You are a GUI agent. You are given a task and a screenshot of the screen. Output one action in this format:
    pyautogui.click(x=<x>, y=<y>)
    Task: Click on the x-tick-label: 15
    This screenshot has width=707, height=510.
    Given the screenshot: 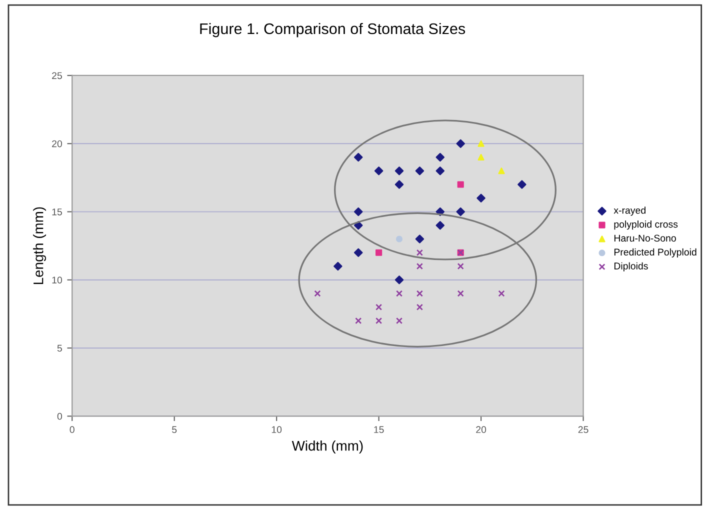 What is the action you would take?
    pyautogui.click(x=379, y=430)
    